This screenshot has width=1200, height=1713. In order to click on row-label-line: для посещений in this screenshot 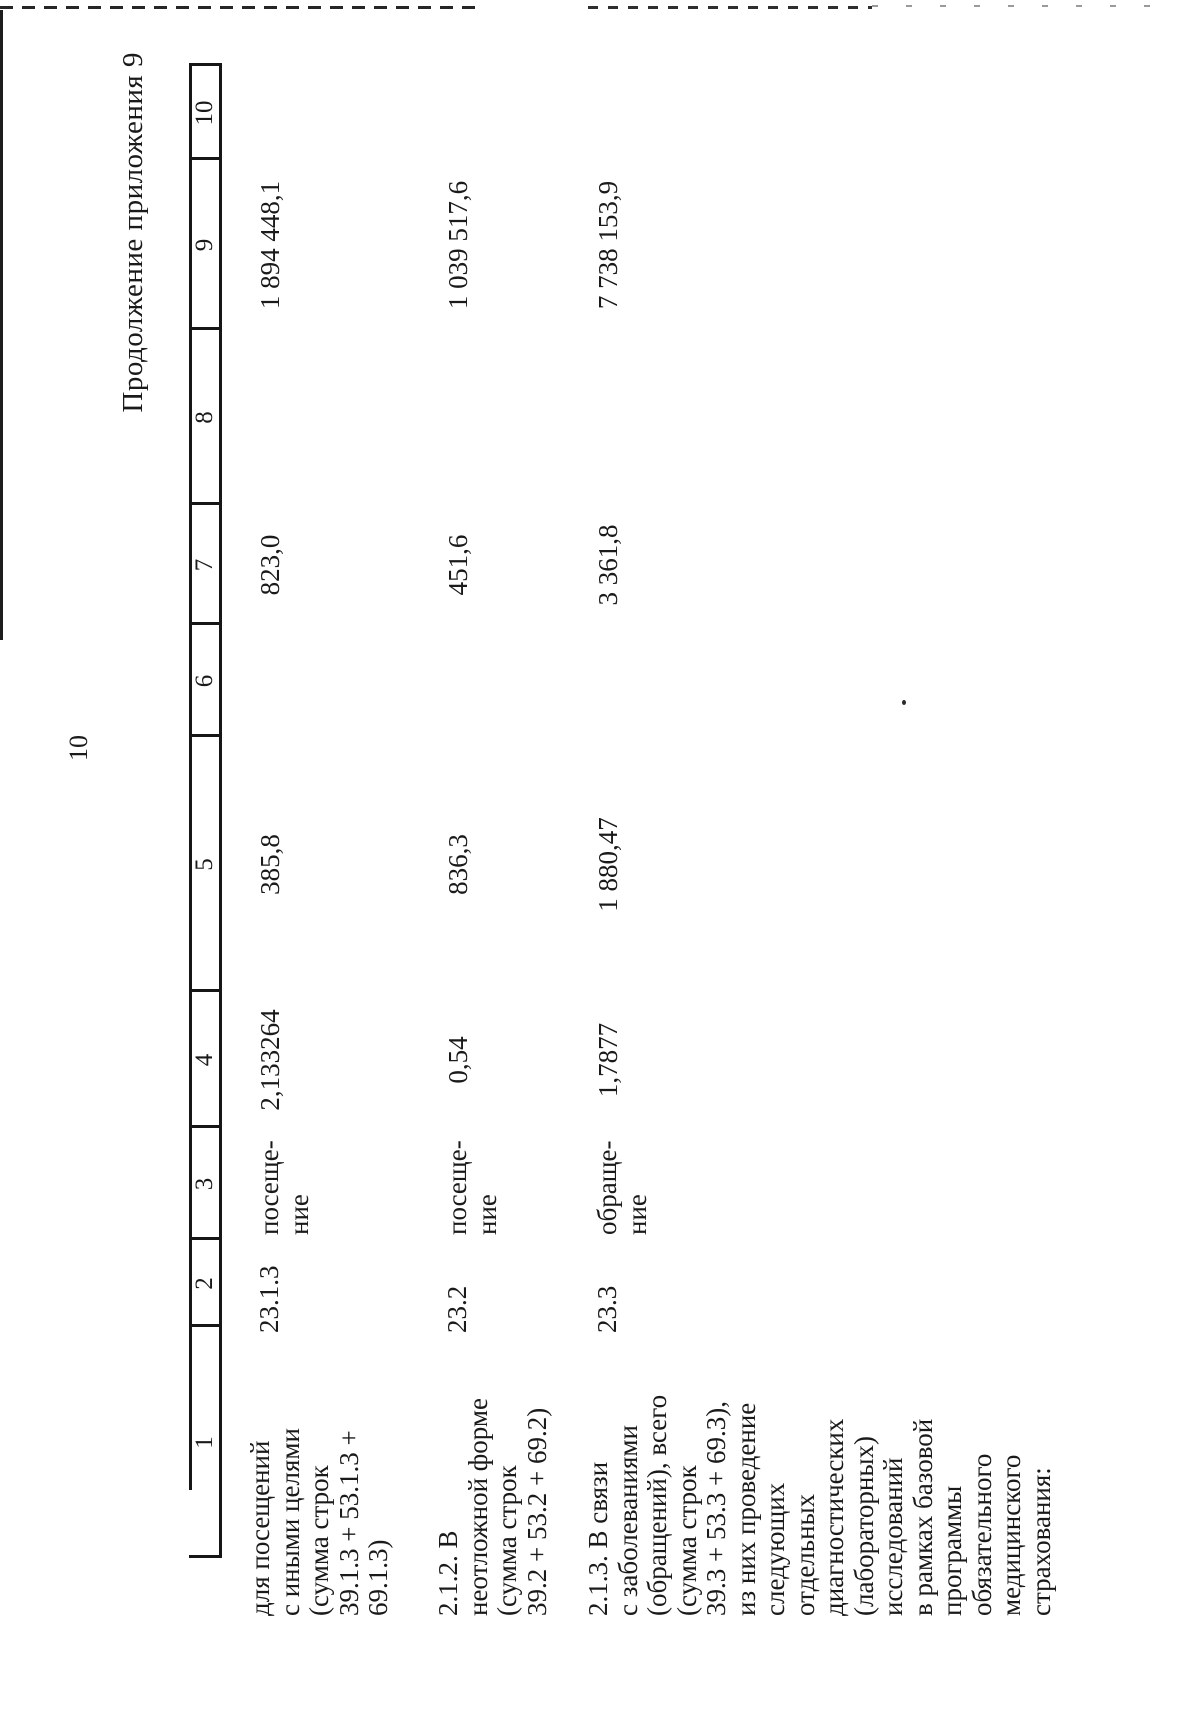, I will do `click(260, 1528)`.